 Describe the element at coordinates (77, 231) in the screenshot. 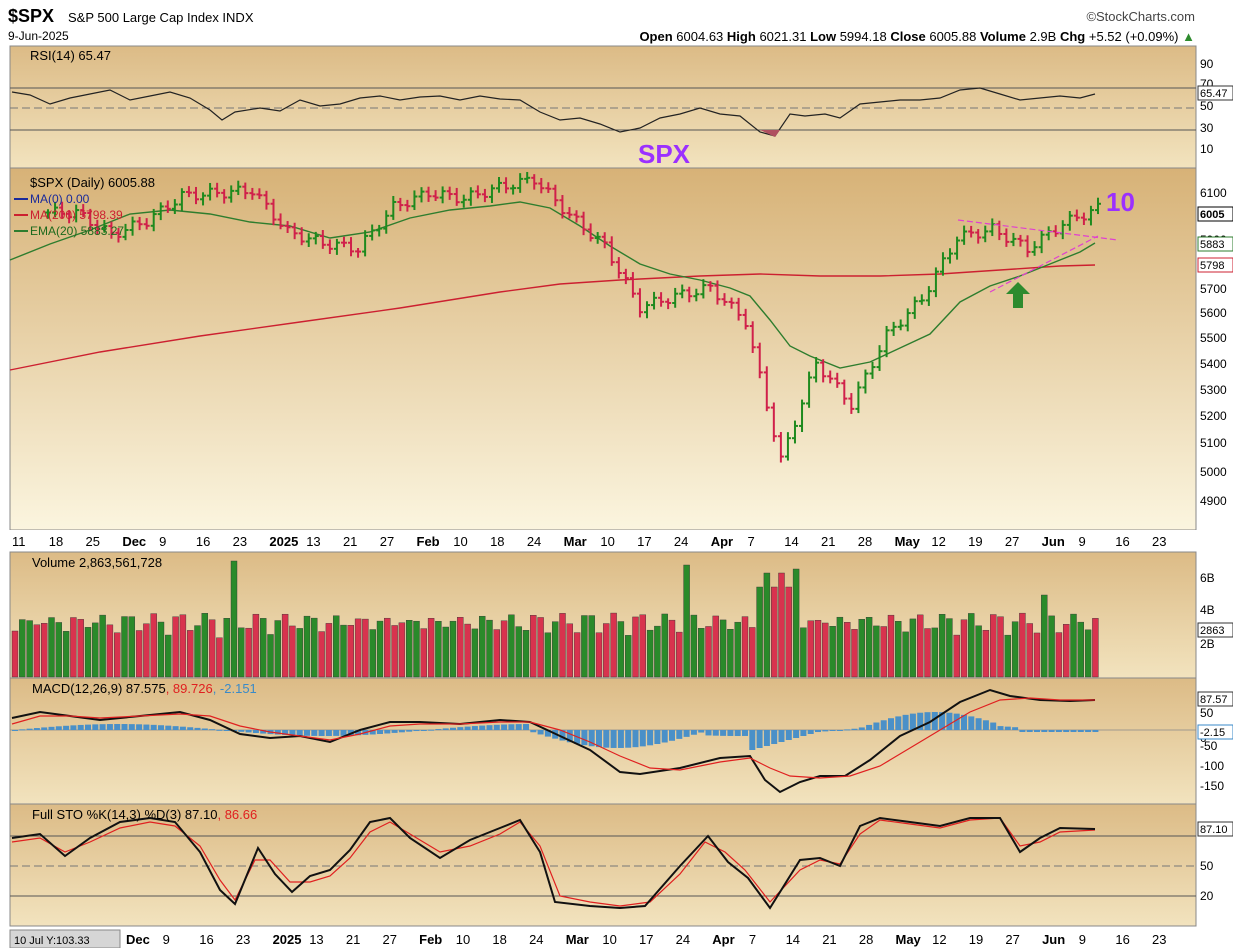

I see `price-legend-ema20: EMA(20) 5883.27` at that location.